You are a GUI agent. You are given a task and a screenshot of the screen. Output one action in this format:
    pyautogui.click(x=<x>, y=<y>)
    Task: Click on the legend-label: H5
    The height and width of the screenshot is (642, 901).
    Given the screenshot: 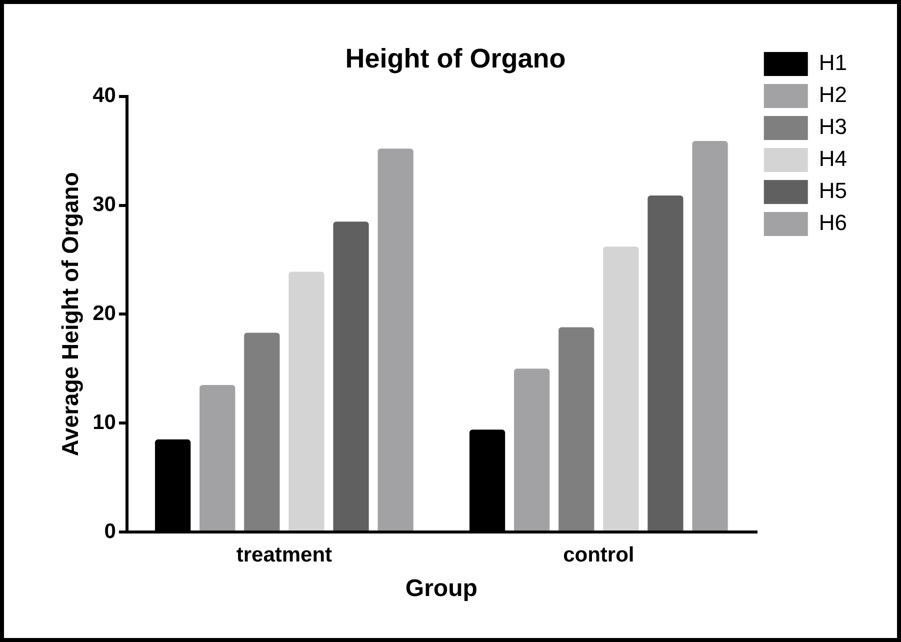 What is the action you would take?
    pyautogui.click(x=832, y=191)
    